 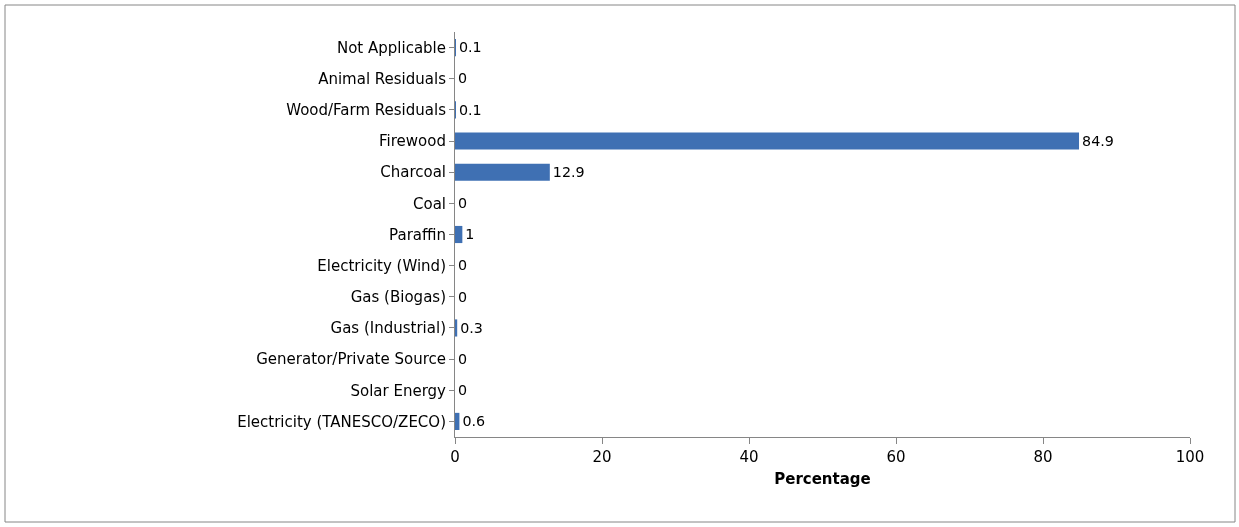 I want to click on x-tick-label: 80, so click(x=1043, y=457).